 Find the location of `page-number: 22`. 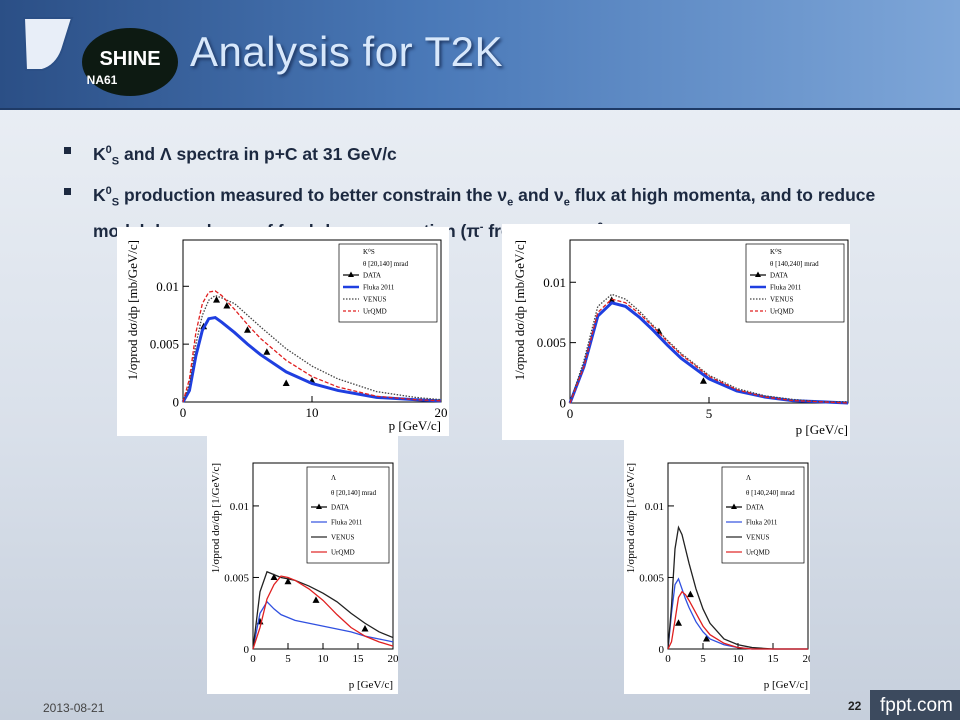

page-number: 22 is located at coordinates (855, 706).